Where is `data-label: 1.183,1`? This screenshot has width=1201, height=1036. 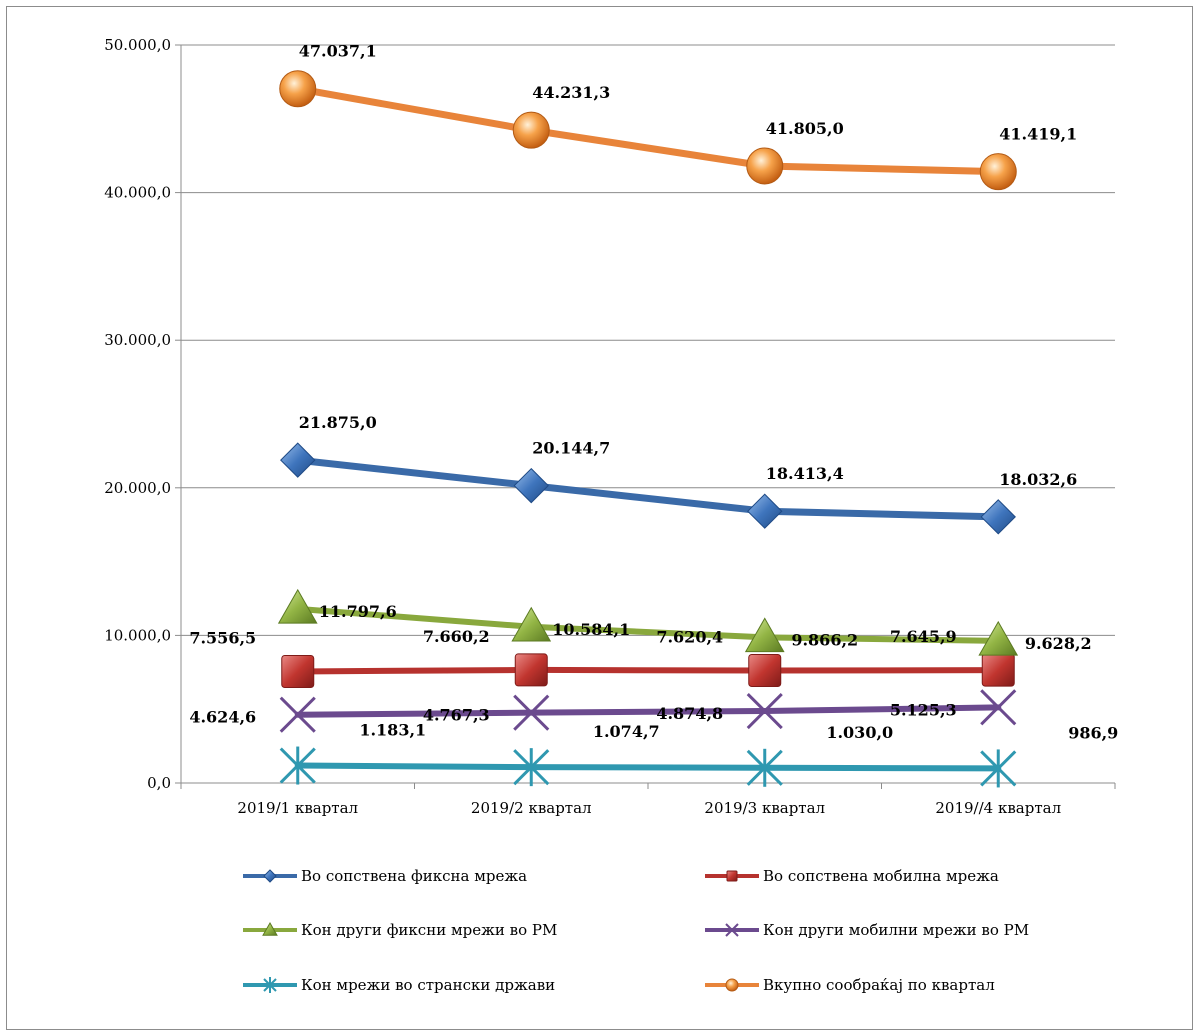 data-label: 1.183,1 is located at coordinates (392, 730).